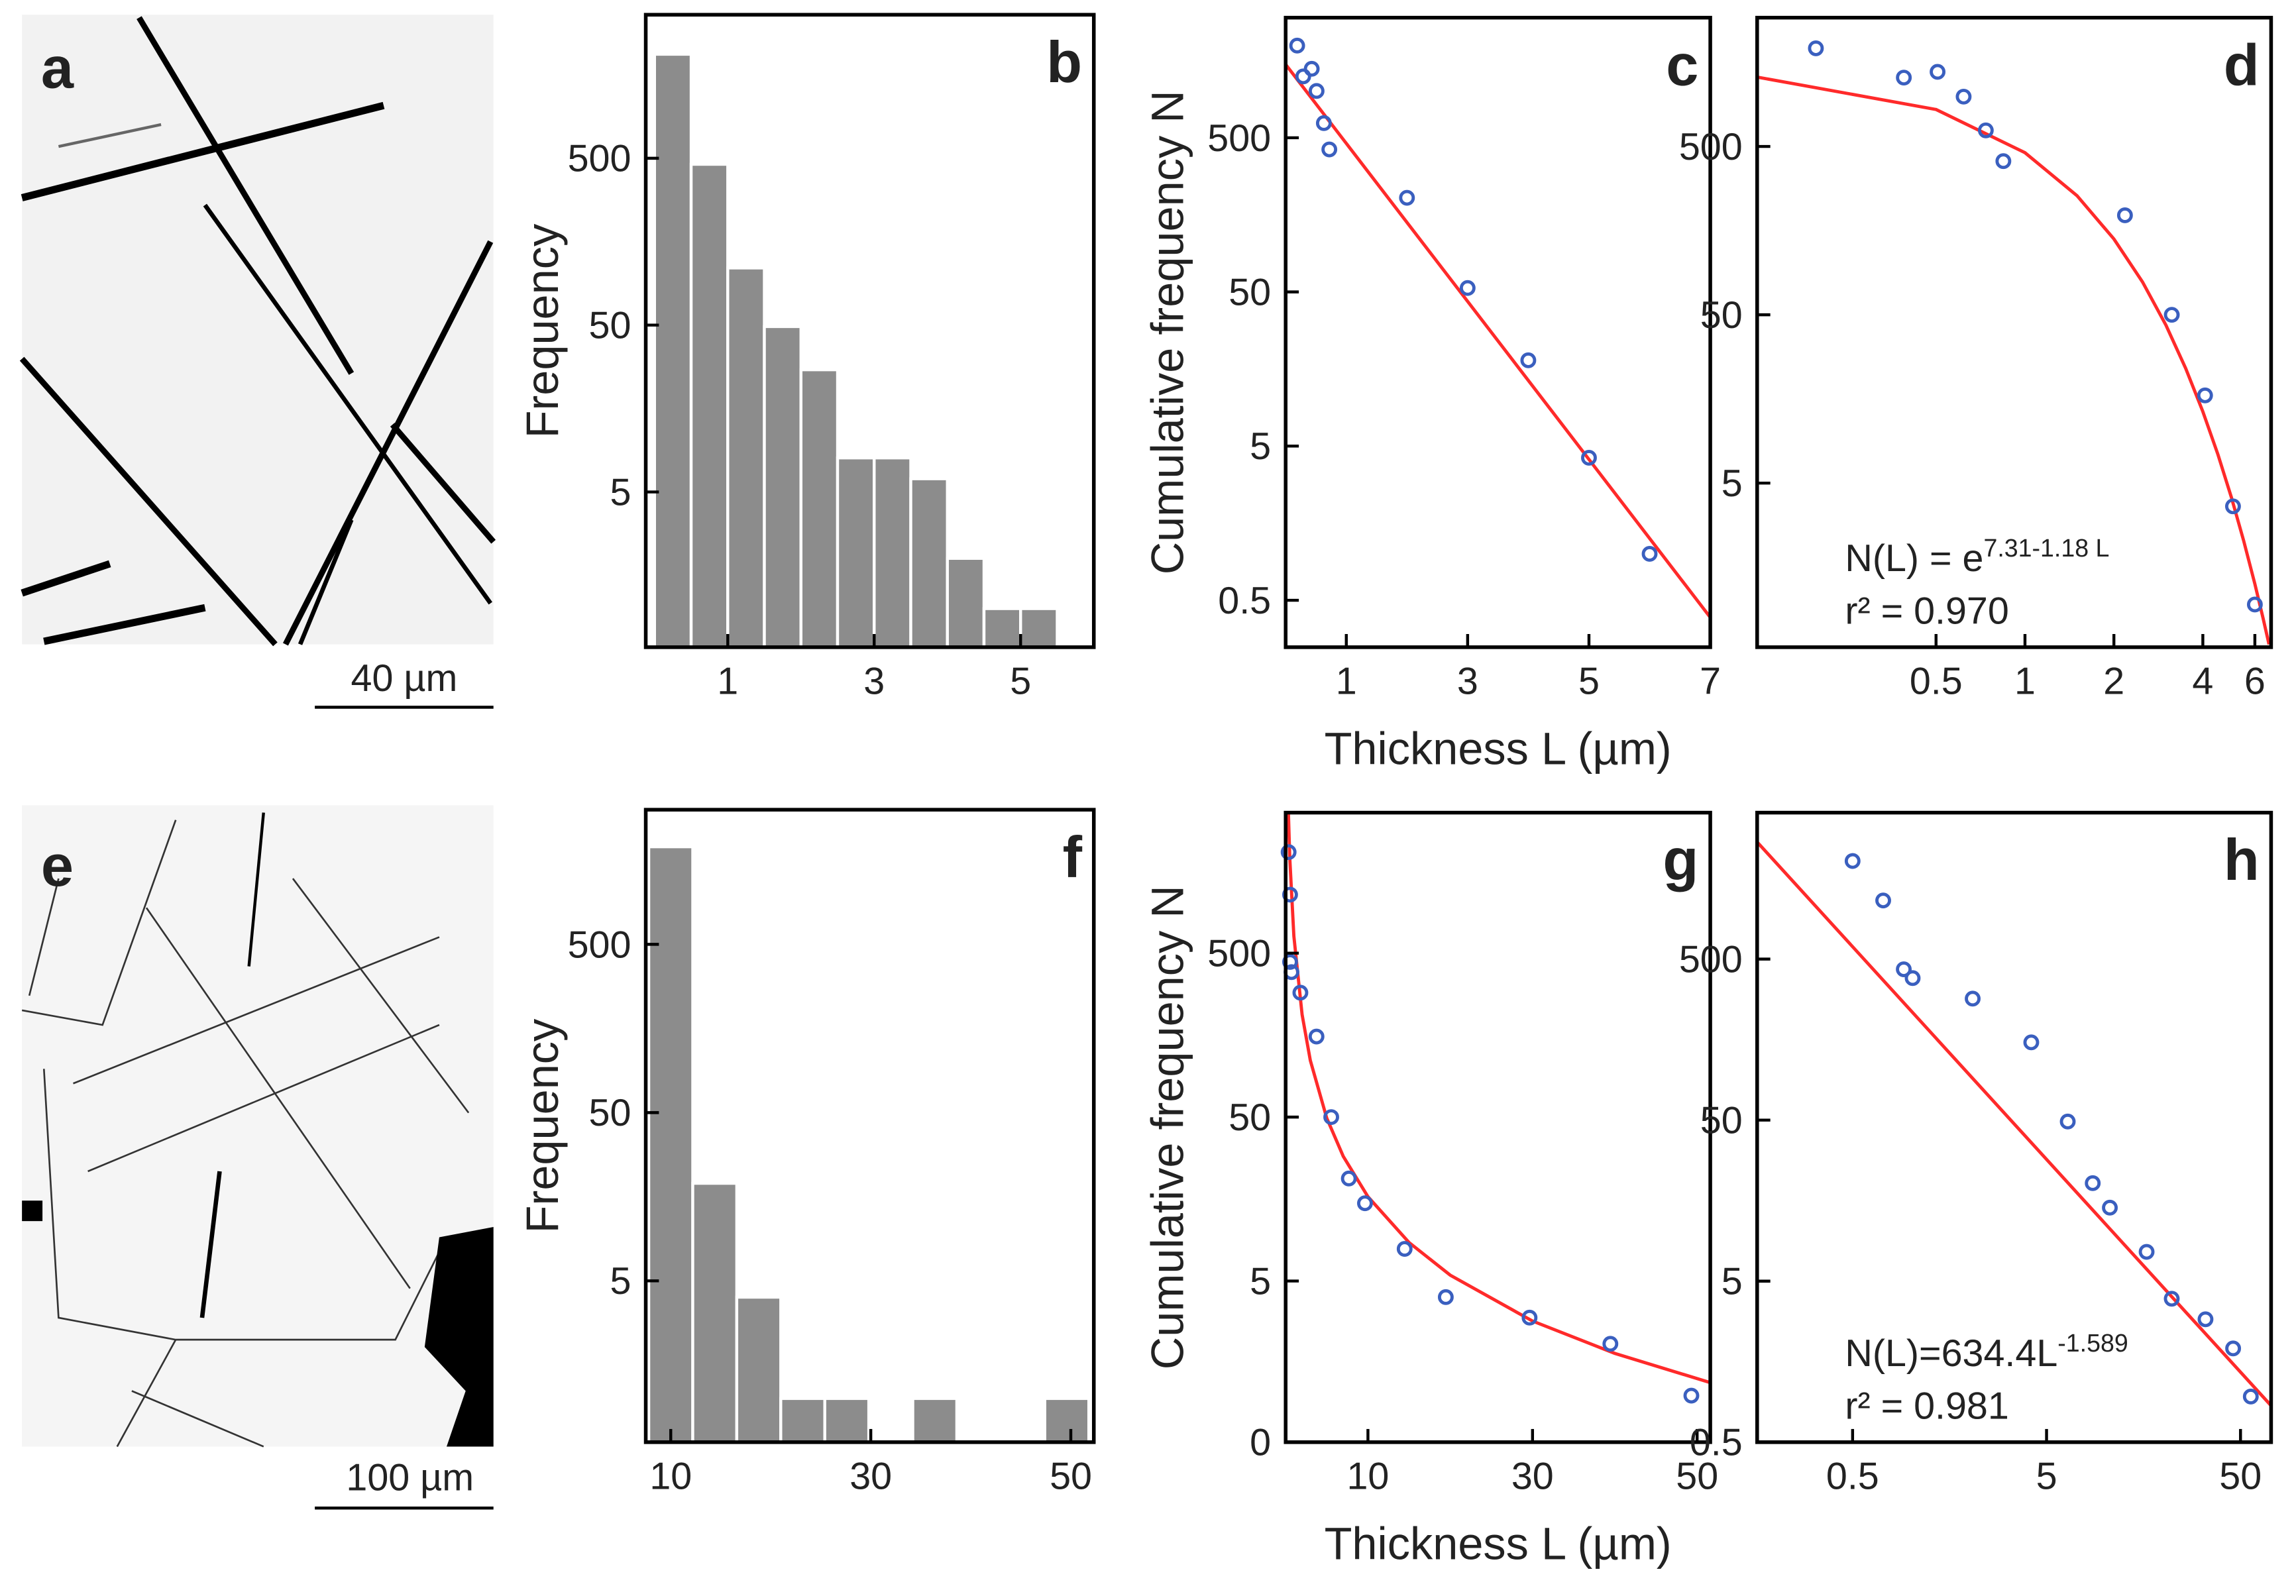  Describe the element at coordinates (1260, 1443) in the screenshot. I see `y-tick-label: 0` at that location.